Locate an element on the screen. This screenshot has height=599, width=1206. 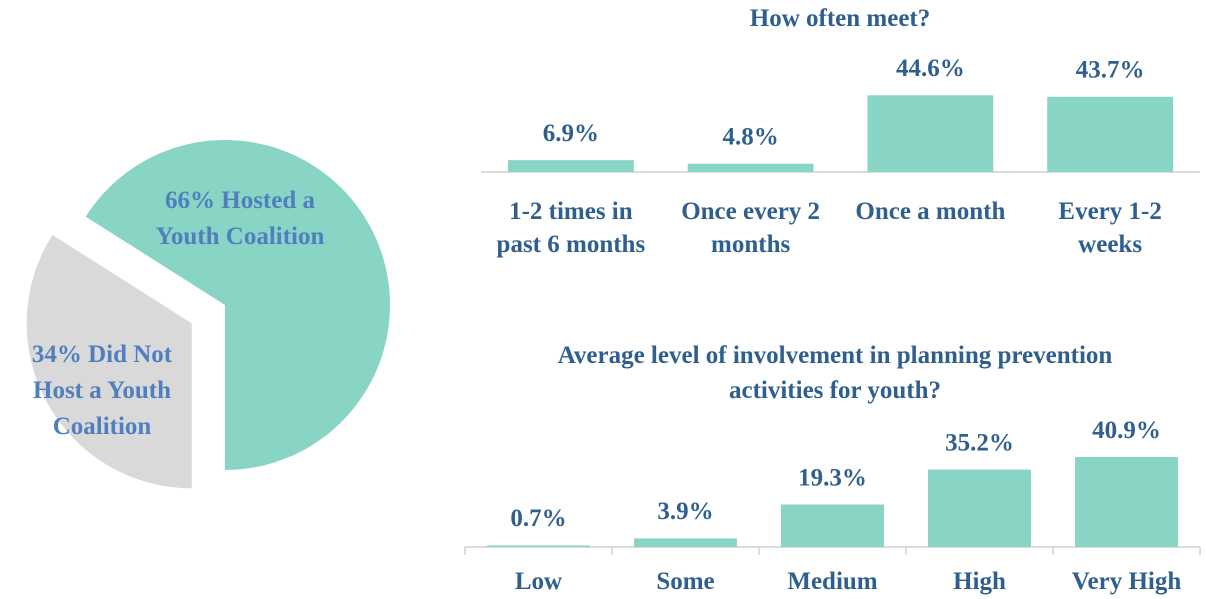
text-line: 66% Hosted a is located at coordinates (240, 200).